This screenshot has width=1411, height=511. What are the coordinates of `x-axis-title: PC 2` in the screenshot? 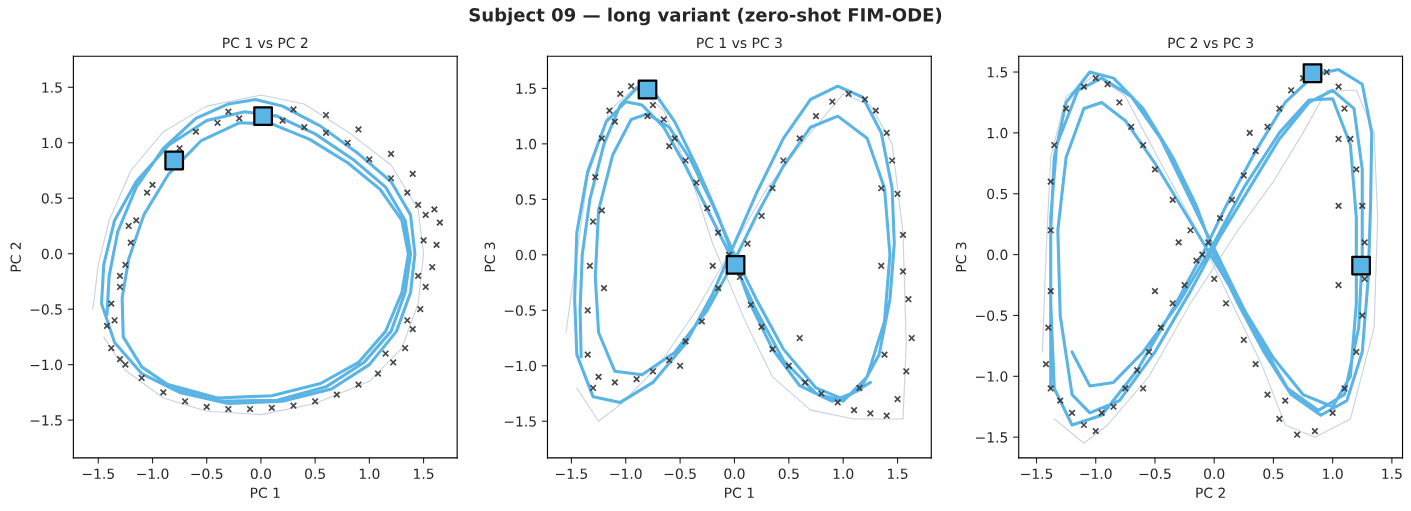 It's located at (1210, 493).